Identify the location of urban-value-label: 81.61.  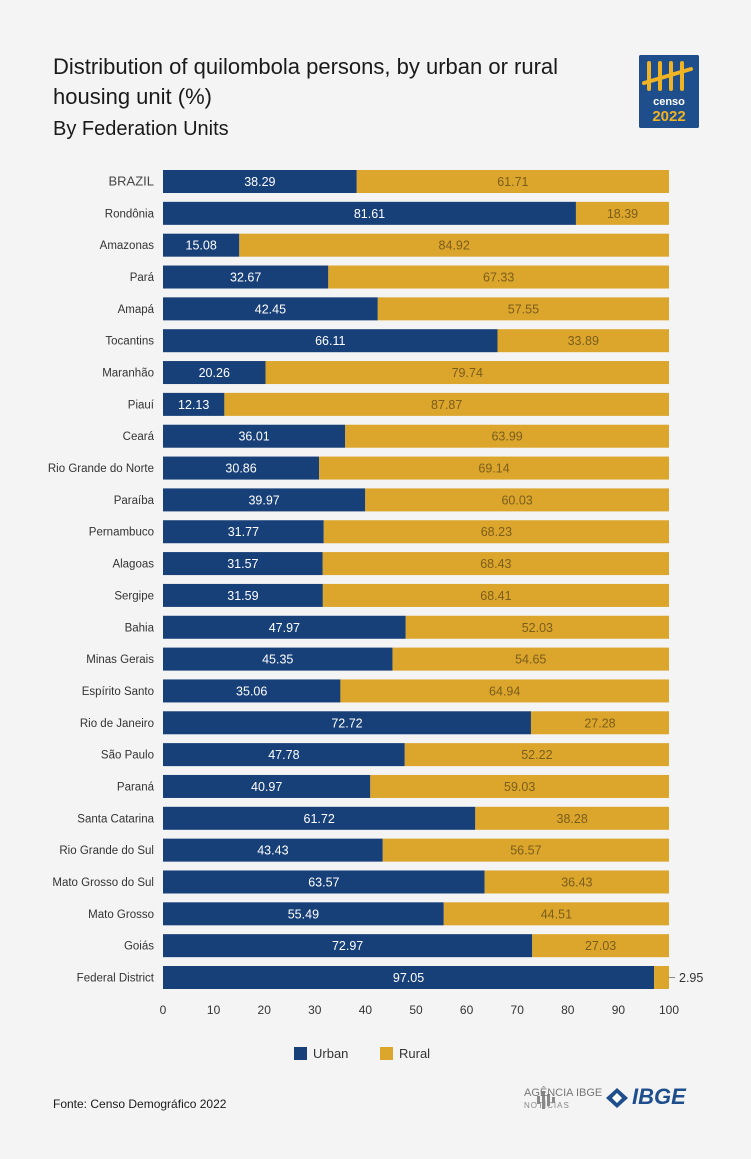
(369, 214).